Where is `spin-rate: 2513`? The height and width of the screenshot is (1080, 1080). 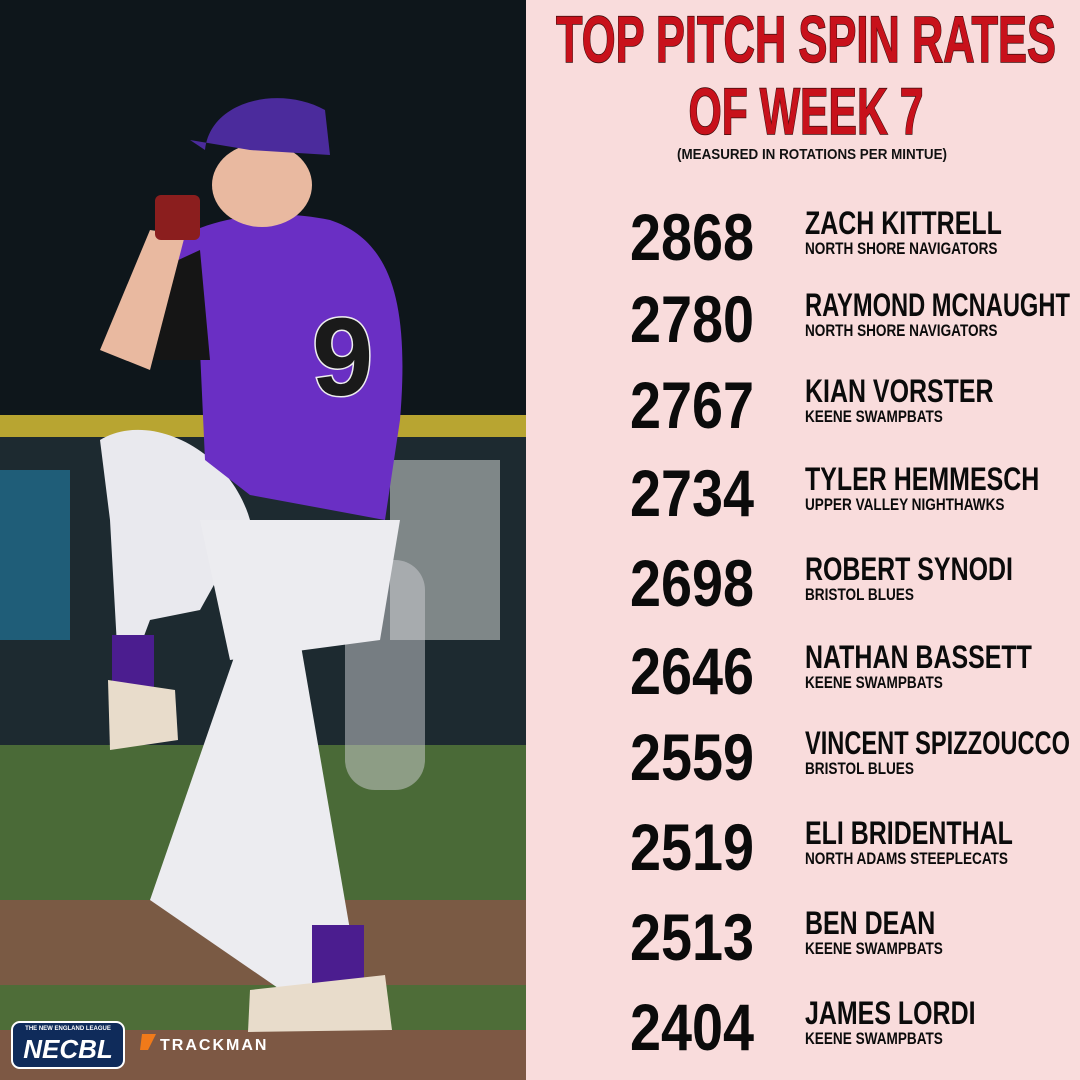
spin-rate: 2513 is located at coordinates (692, 937).